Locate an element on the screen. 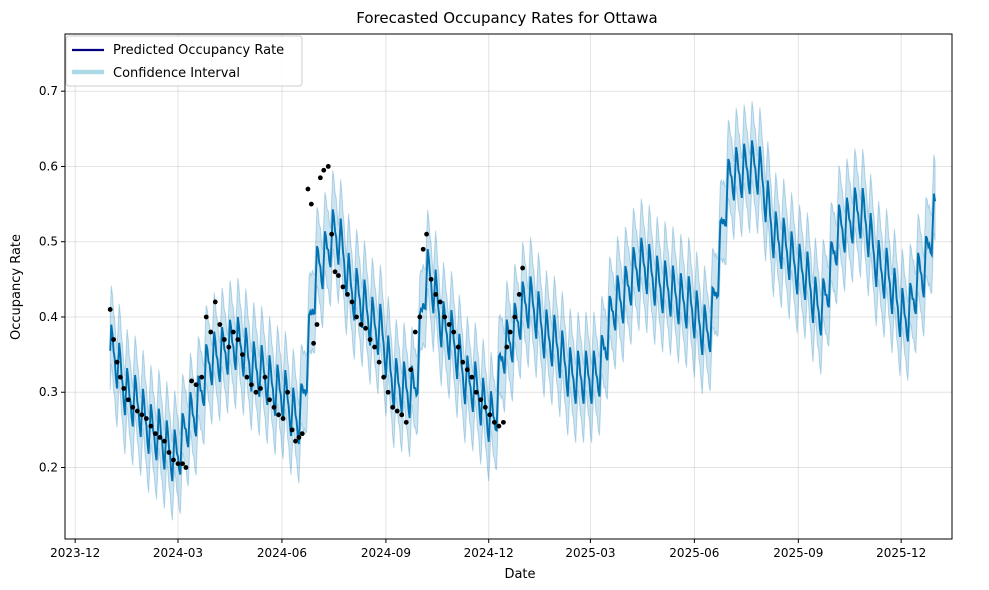 The width and height of the screenshot is (989, 590). x-tick-label: 2025-09 is located at coordinates (798, 553).